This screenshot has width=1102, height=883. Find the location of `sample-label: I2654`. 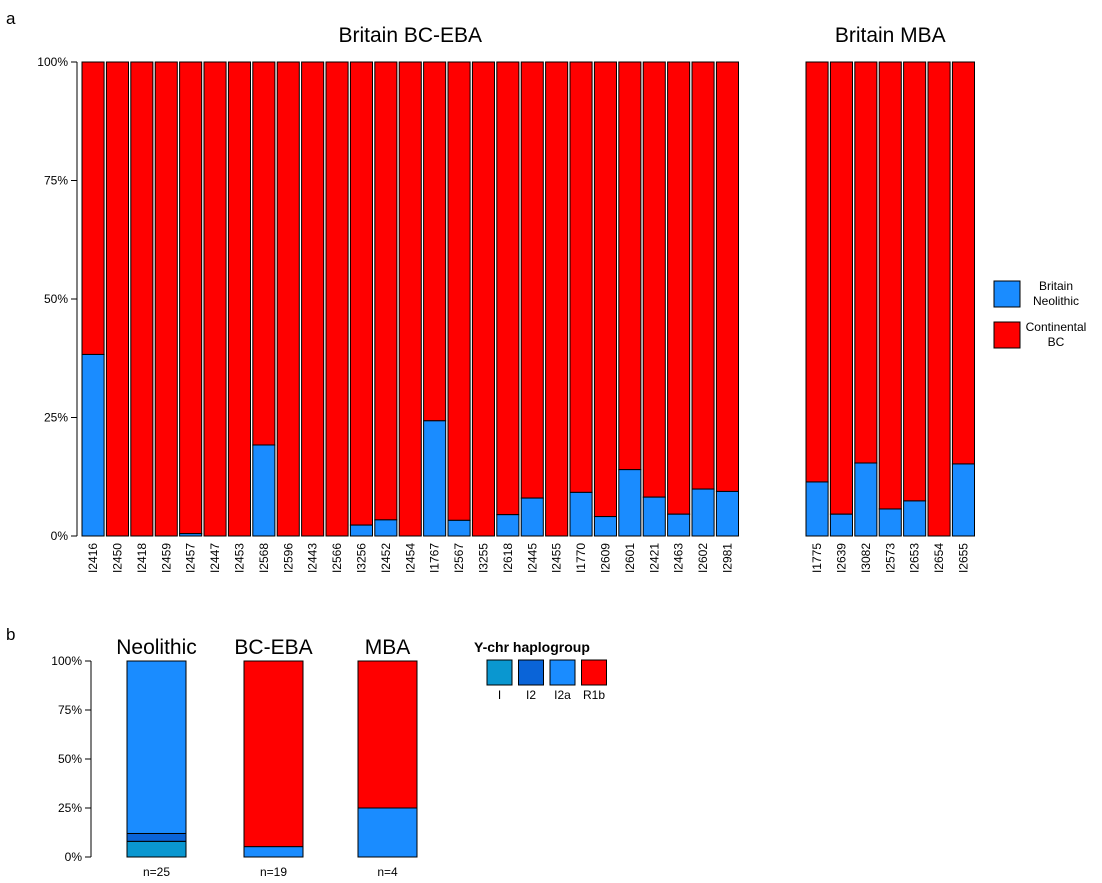

sample-label: I2654 is located at coordinates (939, 558).